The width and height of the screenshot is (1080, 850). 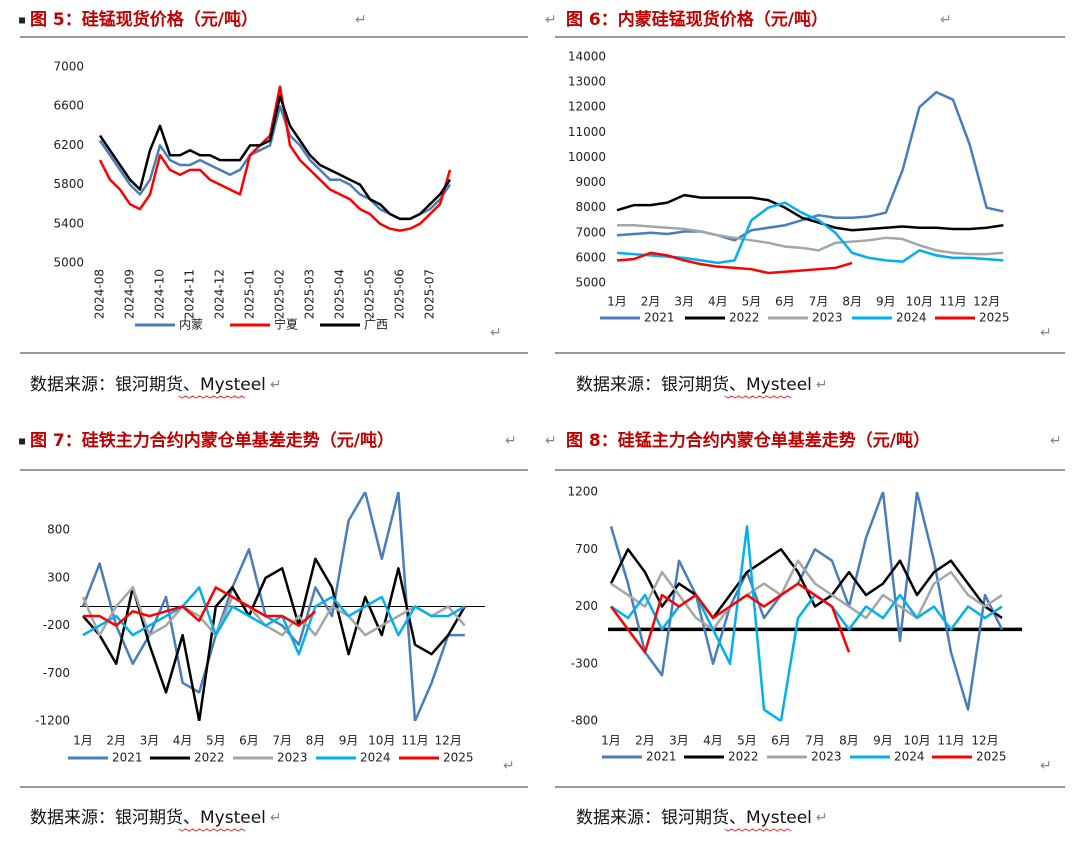 What do you see at coordinates (590, 257) in the screenshot?
I see `y-tick-label: 6000` at bounding box center [590, 257].